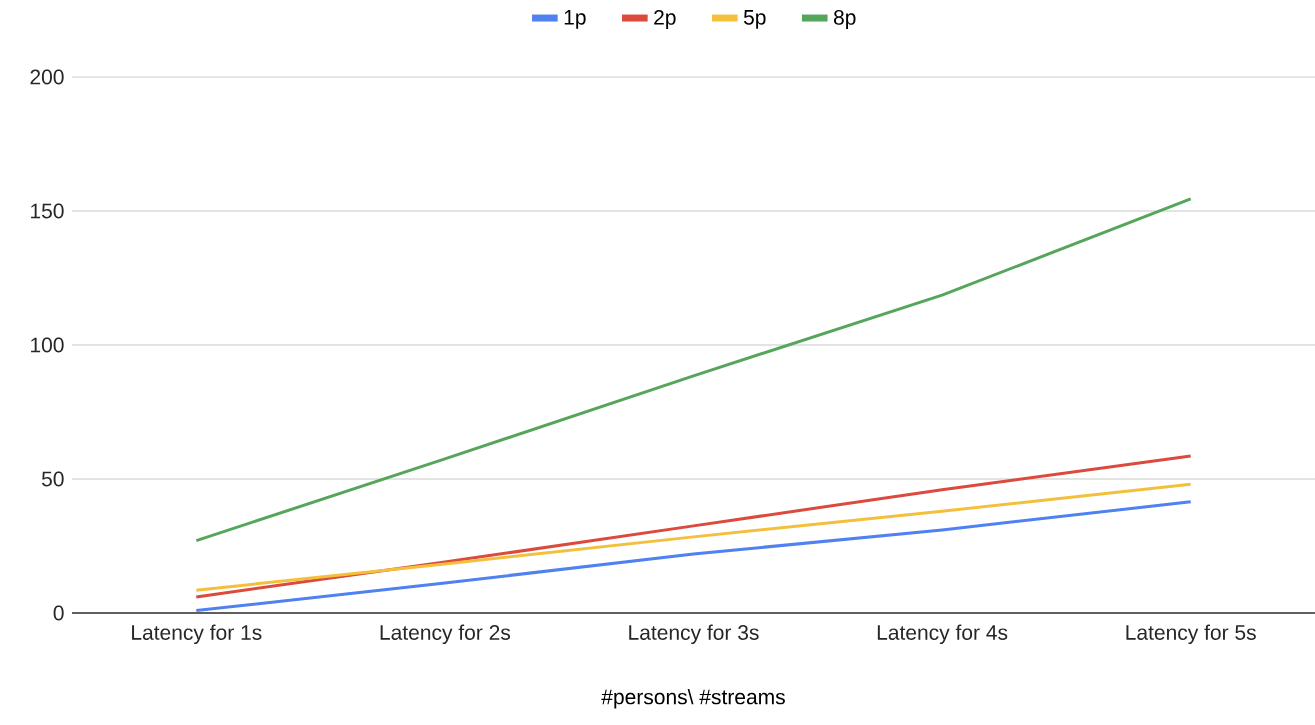 The height and width of the screenshot is (725, 1315). What do you see at coordinates (754, 19) in the screenshot?
I see `legend-label: 5p` at bounding box center [754, 19].